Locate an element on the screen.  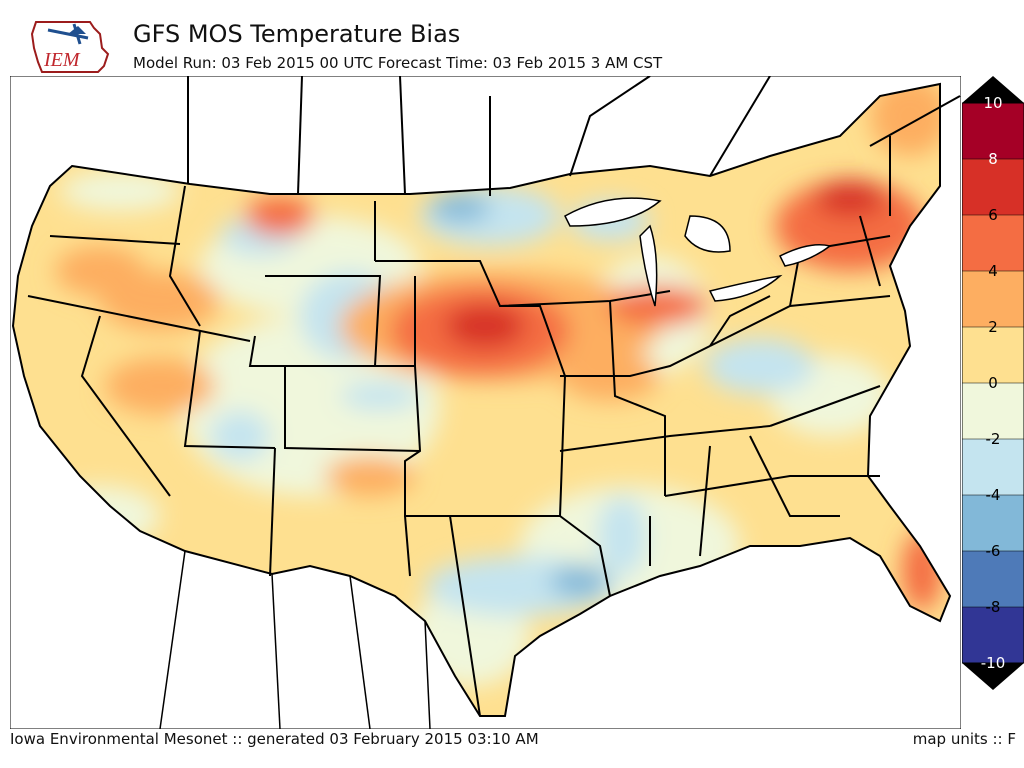
colorbar-tick-label: -8 is located at coordinates (993, 607).